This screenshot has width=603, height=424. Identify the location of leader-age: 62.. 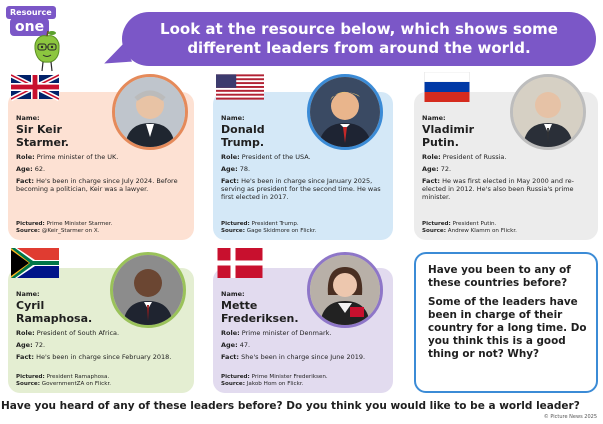
(40, 169).